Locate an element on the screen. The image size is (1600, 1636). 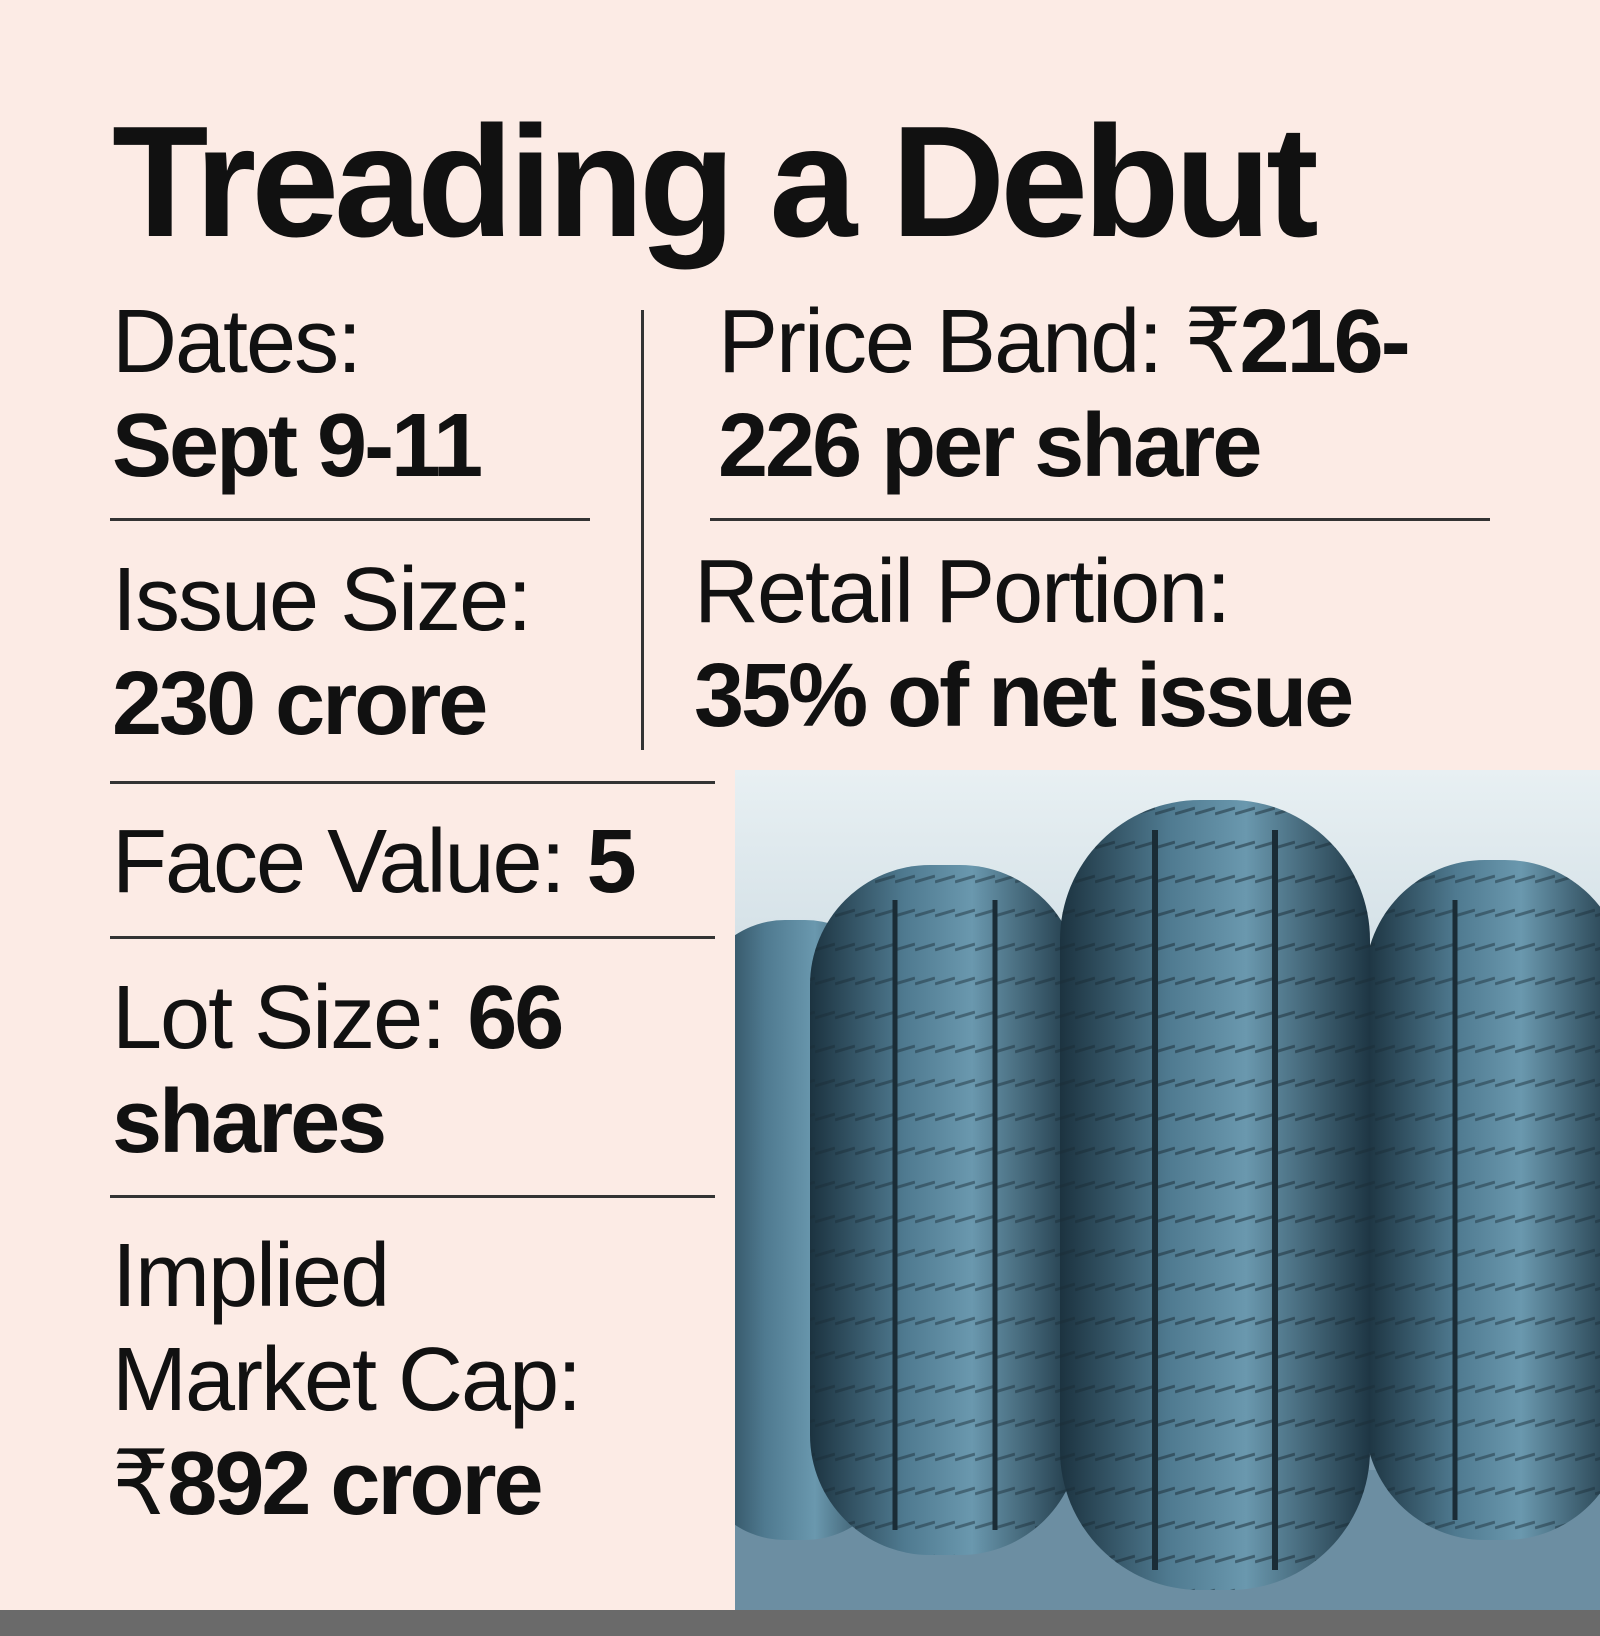
label: Retail Portion: is located at coordinates (962, 592).